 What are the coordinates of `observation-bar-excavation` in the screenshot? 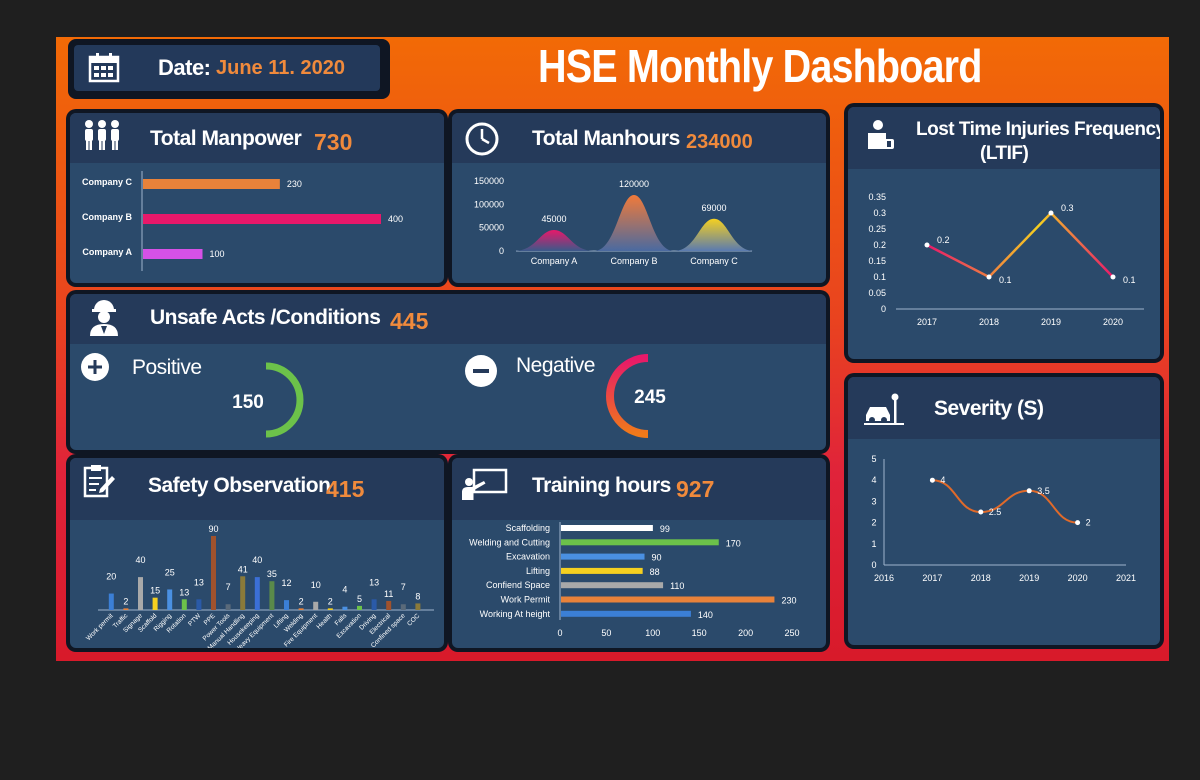 It's located at (359, 607).